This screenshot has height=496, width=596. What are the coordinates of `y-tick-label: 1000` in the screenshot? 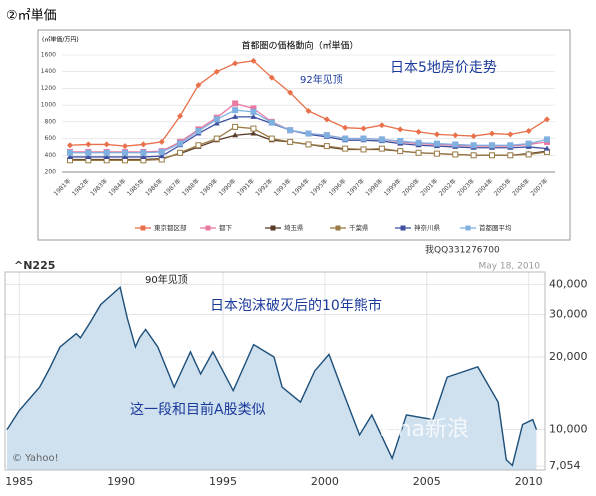 It's located at (48, 105).